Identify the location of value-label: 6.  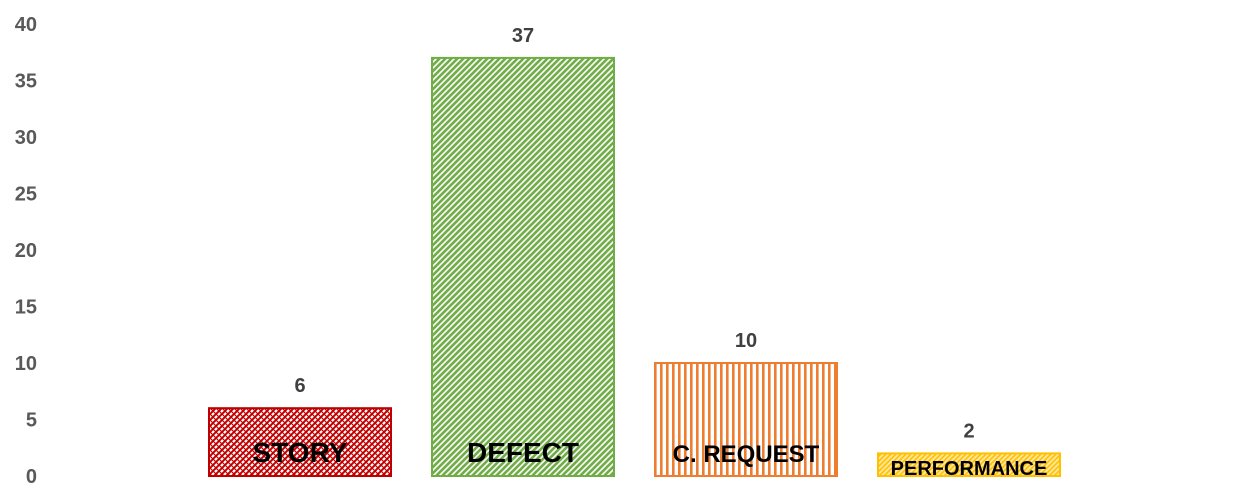
(299, 386).